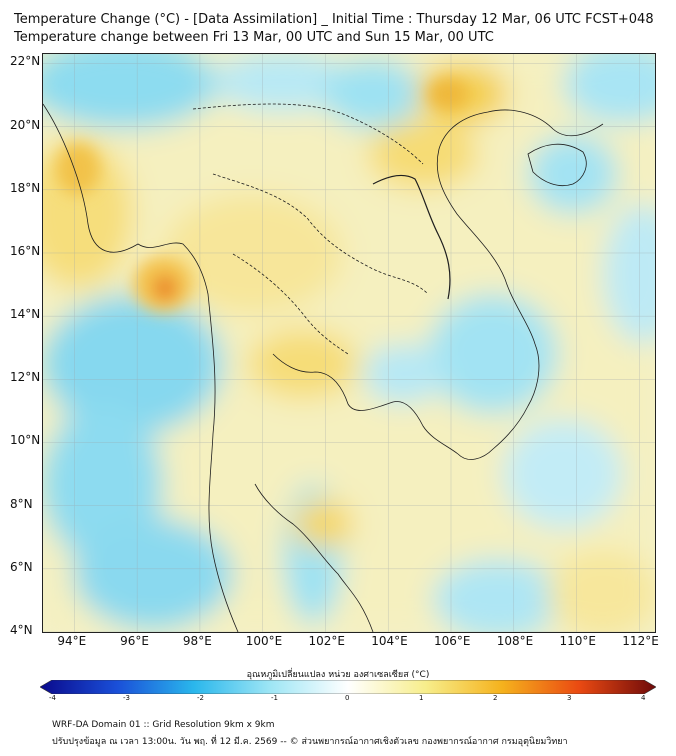 This screenshot has height=756, width=676. Describe the element at coordinates (72, 641) in the screenshot. I see `longitude-label: 94°E` at that location.